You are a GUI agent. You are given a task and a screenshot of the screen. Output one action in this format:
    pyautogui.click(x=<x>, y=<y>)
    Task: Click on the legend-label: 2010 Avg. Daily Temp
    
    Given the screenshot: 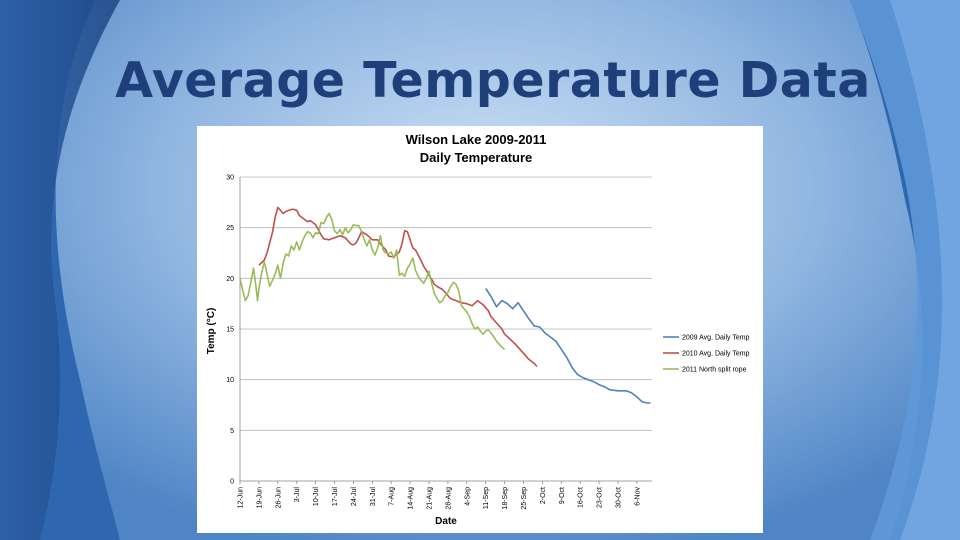 What is the action you would take?
    pyautogui.click(x=716, y=354)
    